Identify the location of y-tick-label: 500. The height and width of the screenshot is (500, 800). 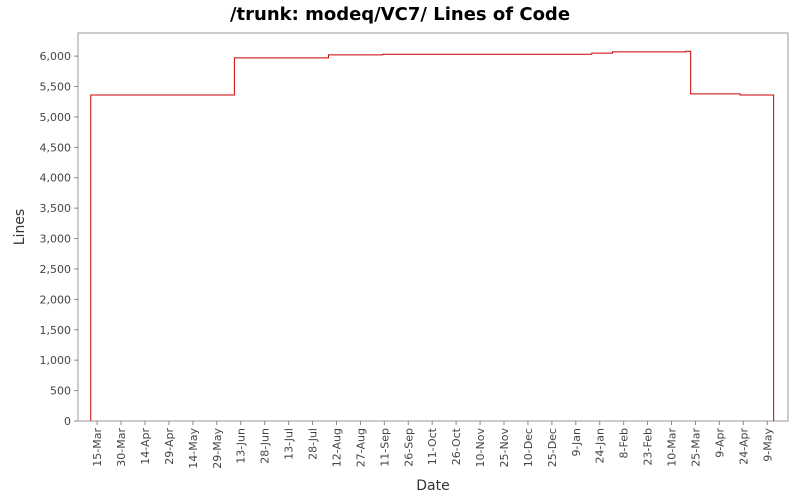
(60, 391).